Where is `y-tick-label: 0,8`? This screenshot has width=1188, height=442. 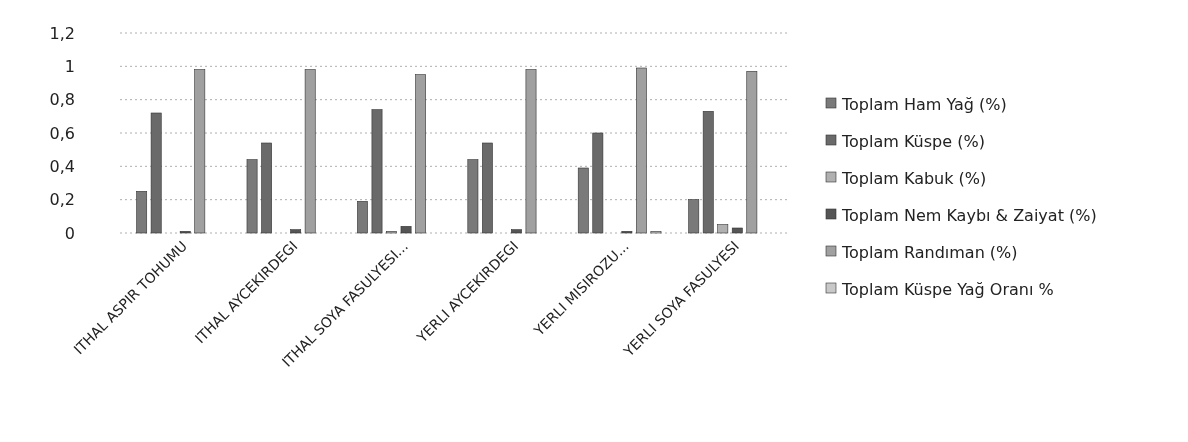 y-tick-label: 0,8 is located at coordinates (62, 100).